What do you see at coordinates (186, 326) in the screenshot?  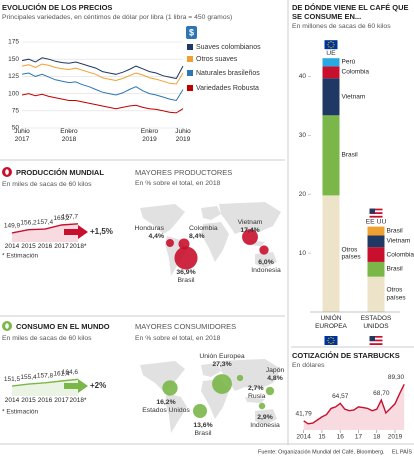 I see `chart-title: MAYORES CONSUMIDORES` at bounding box center [186, 326].